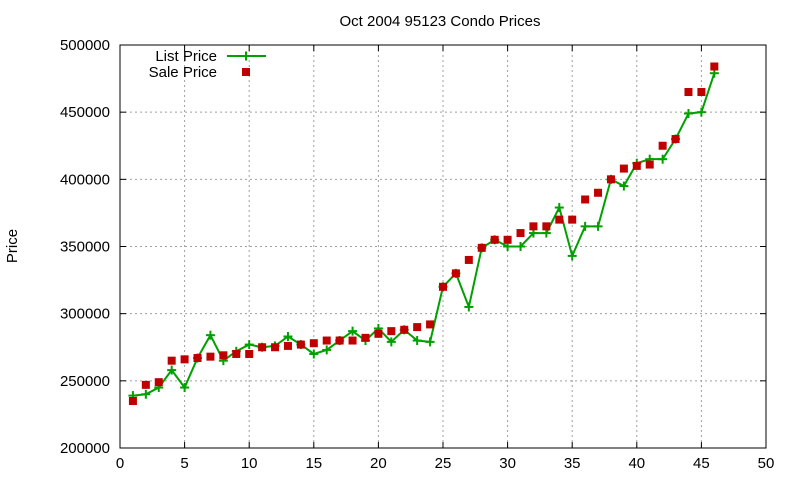  I want to click on y-tick-label: 300000, so click(85, 314).